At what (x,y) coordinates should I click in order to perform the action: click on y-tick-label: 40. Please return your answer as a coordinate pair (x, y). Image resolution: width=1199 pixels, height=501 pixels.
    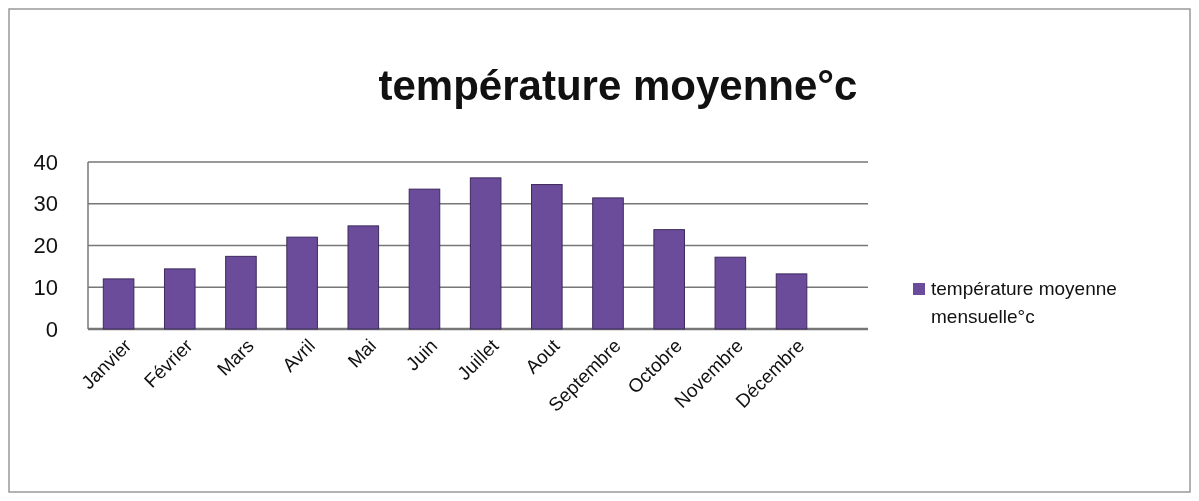
    Looking at the image, I should click on (45, 162).